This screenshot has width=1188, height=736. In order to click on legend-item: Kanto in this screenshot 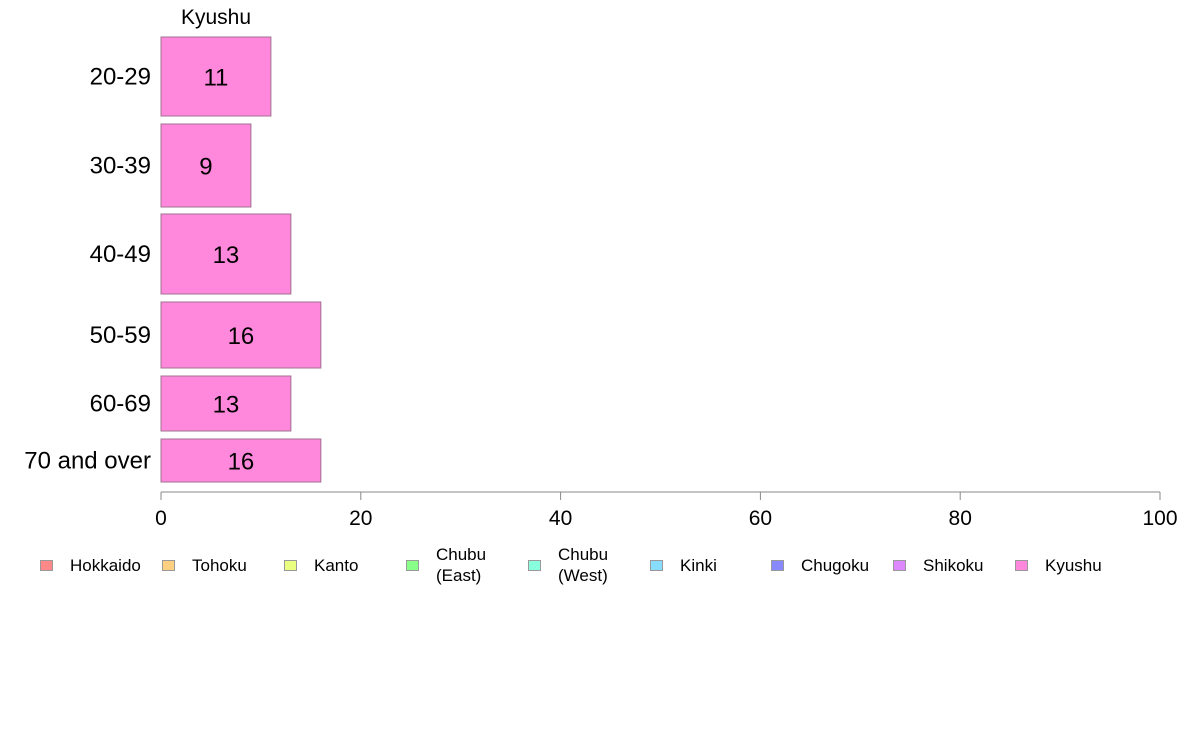, I will do `click(321, 565)`.